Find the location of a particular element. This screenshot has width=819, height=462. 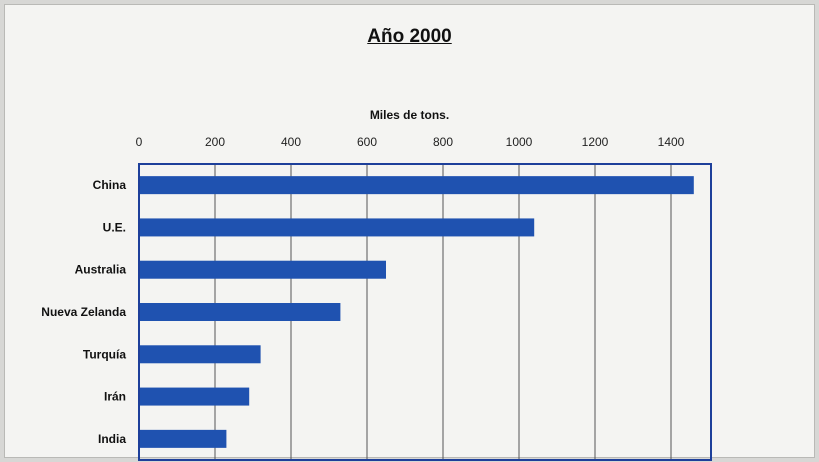

chart-title: Año 2000 is located at coordinates (409, 36).